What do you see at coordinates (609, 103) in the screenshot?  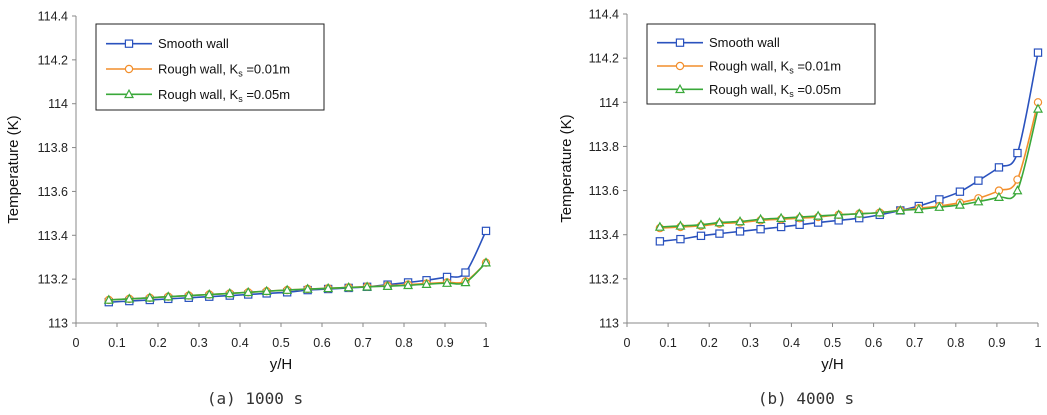 I see `y-tick-label: 114` at bounding box center [609, 103].